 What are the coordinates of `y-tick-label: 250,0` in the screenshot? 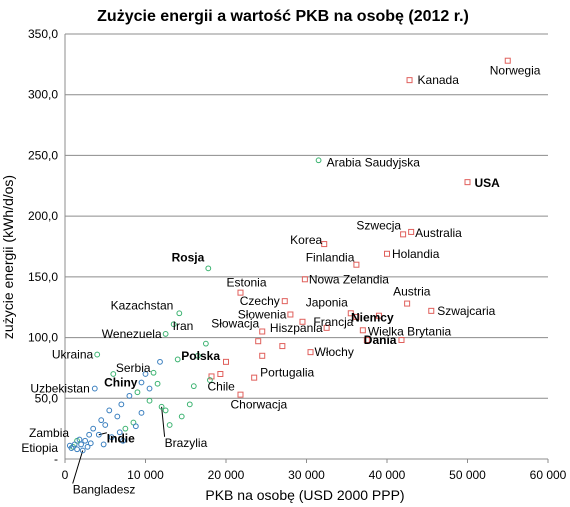 It's located at (43, 155).